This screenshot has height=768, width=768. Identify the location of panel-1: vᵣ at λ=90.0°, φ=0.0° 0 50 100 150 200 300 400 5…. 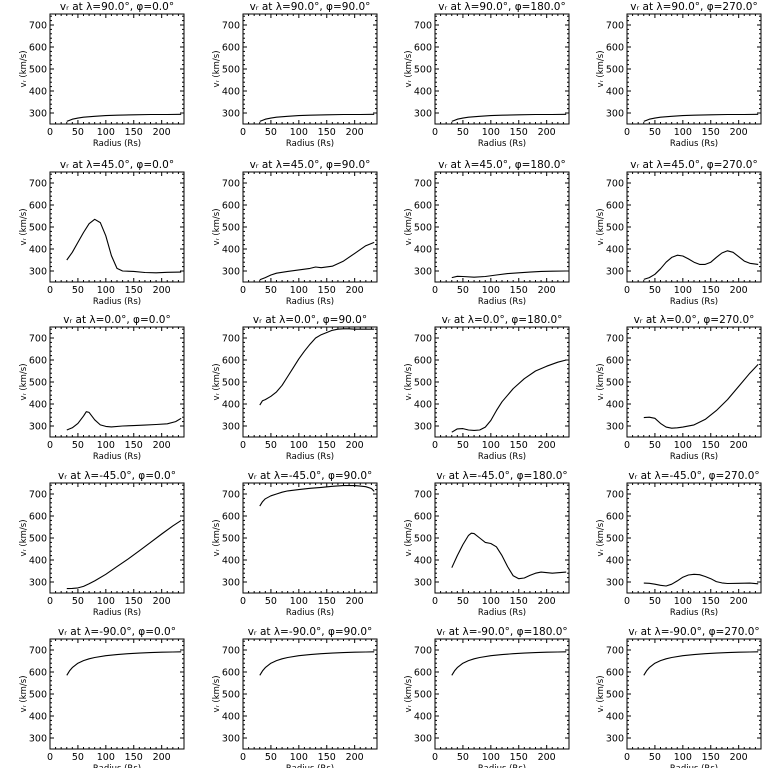
(102, 75).